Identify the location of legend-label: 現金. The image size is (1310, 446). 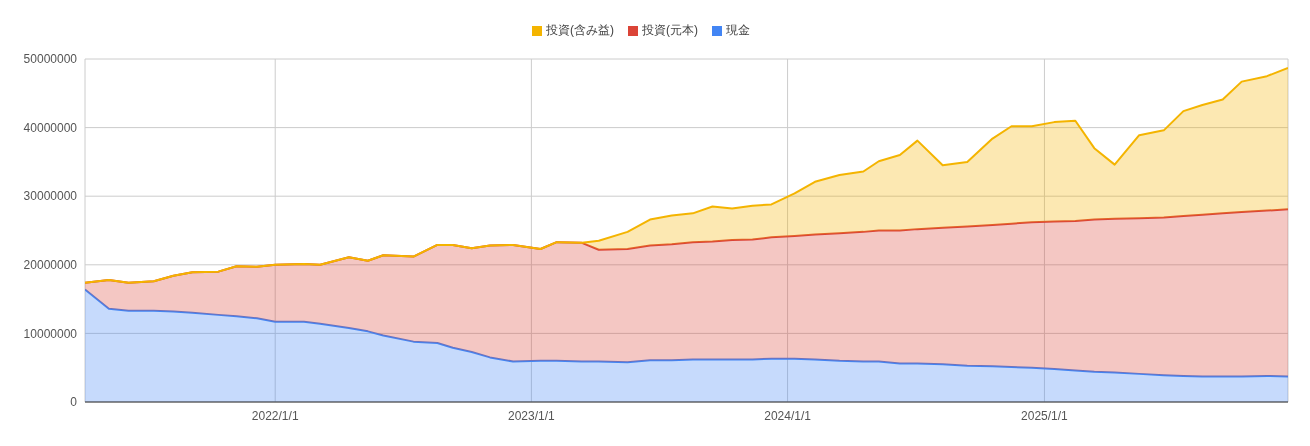
(738, 30).